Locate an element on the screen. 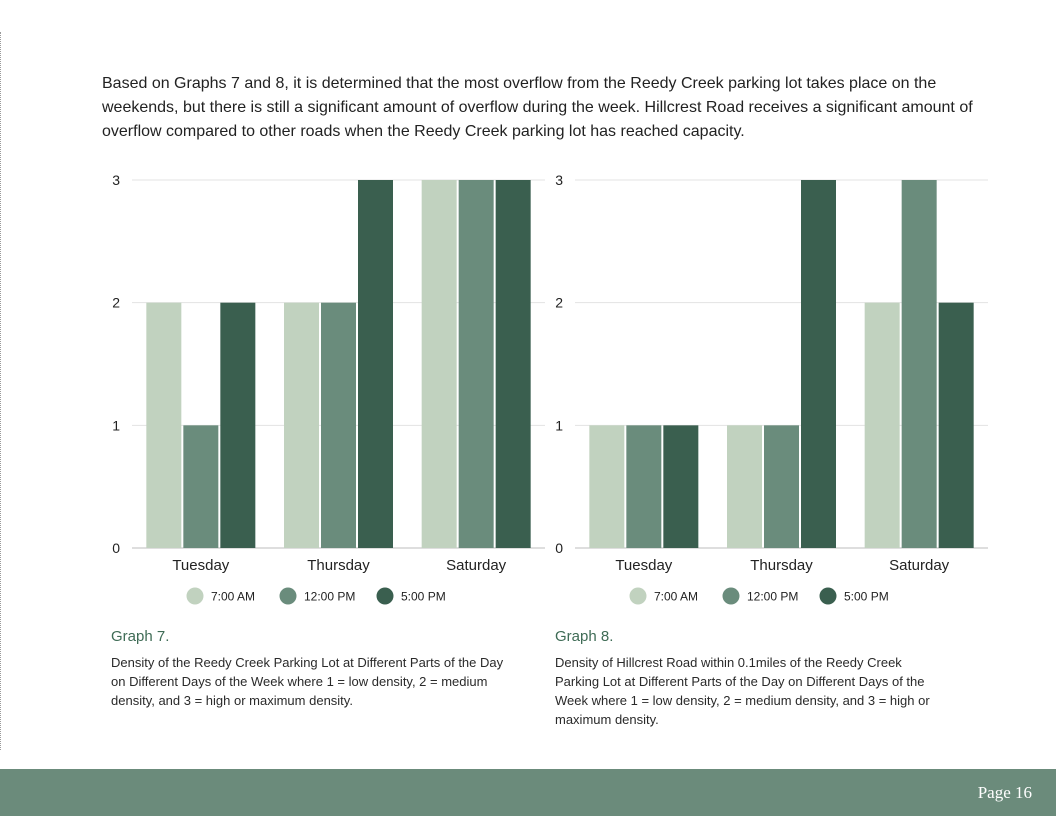 This screenshot has width=1056, height=816. graph-7-caption-title: Graph 7. is located at coordinates (140, 636).